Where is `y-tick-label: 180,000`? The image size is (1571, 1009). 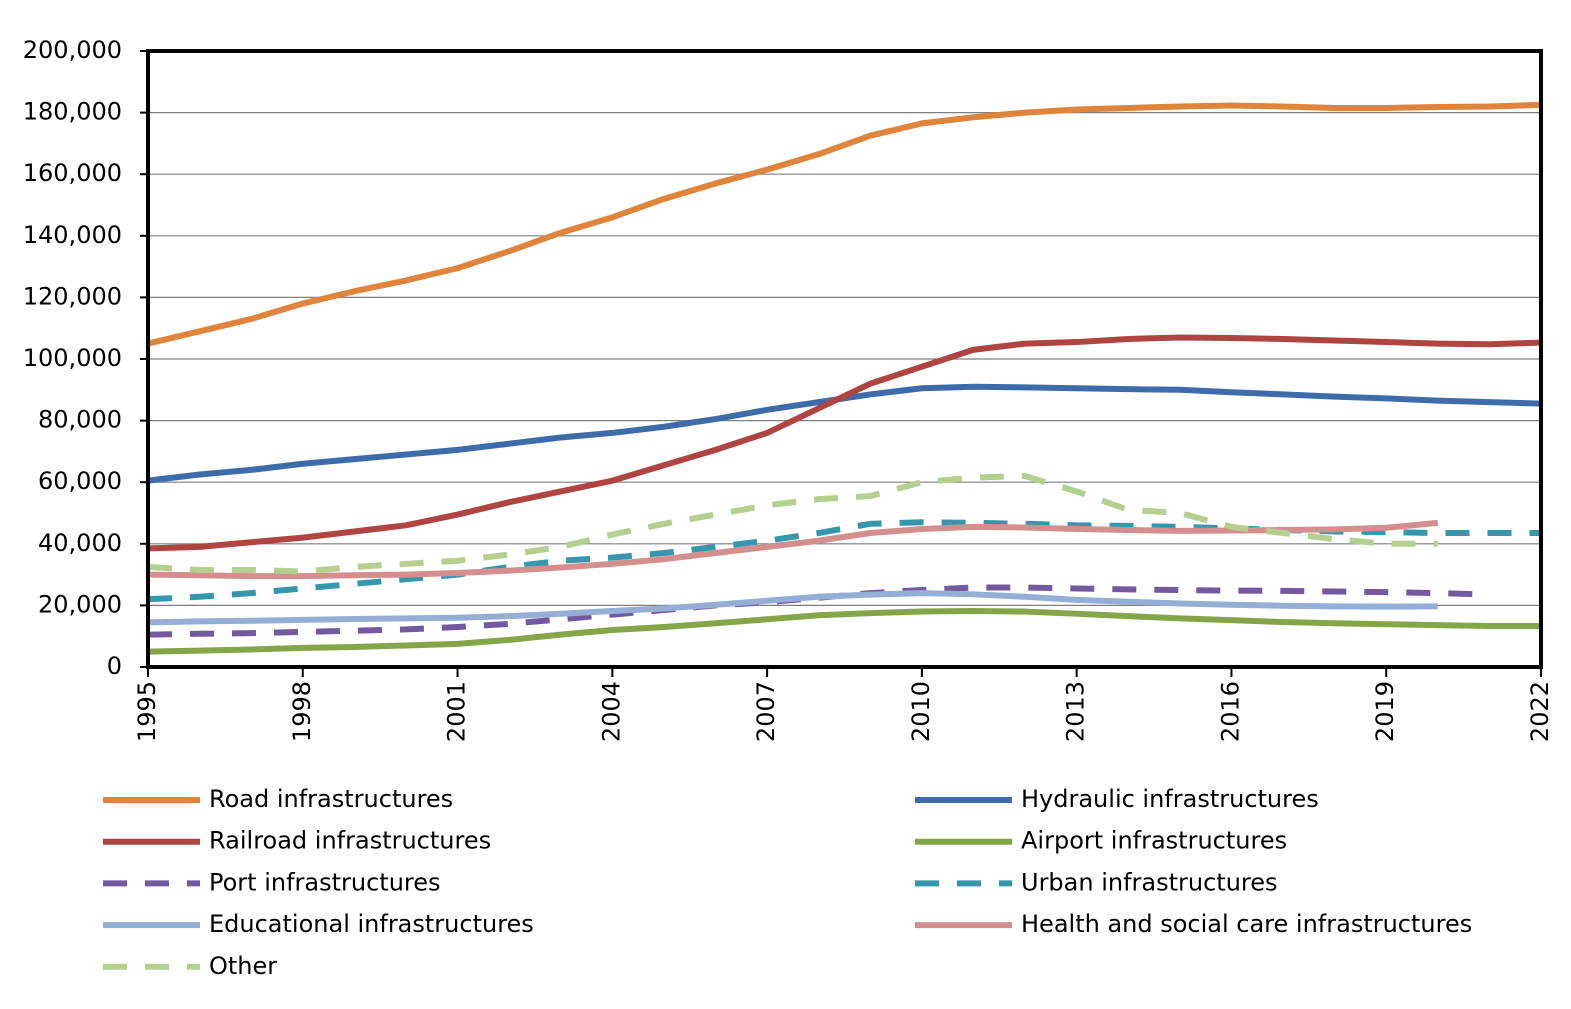
y-tick-label: 180,000 is located at coordinates (72, 112).